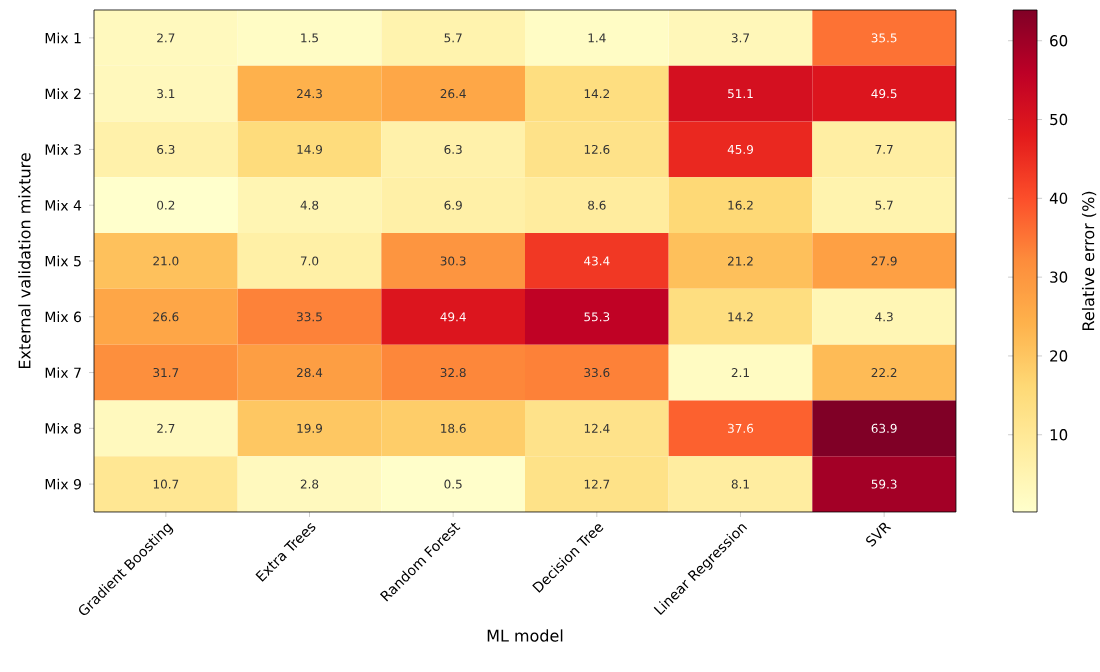  Describe the element at coordinates (24, 261) in the screenshot. I see `y-axis-title: External validation mixture` at that location.